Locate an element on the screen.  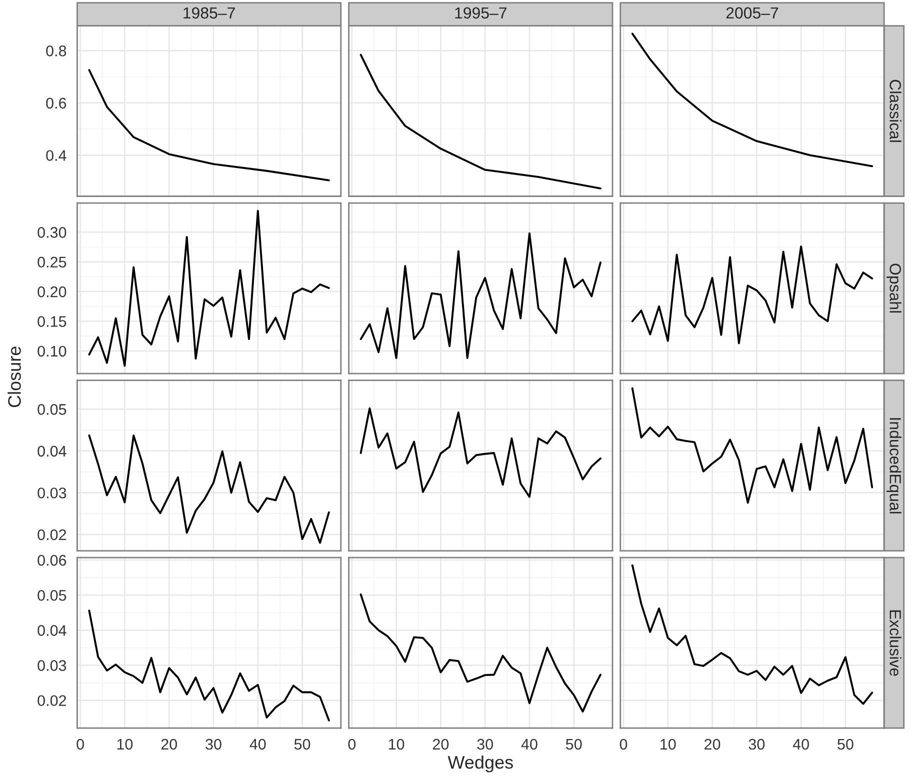
chart-title: 1995–7 is located at coordinates (480, 13).